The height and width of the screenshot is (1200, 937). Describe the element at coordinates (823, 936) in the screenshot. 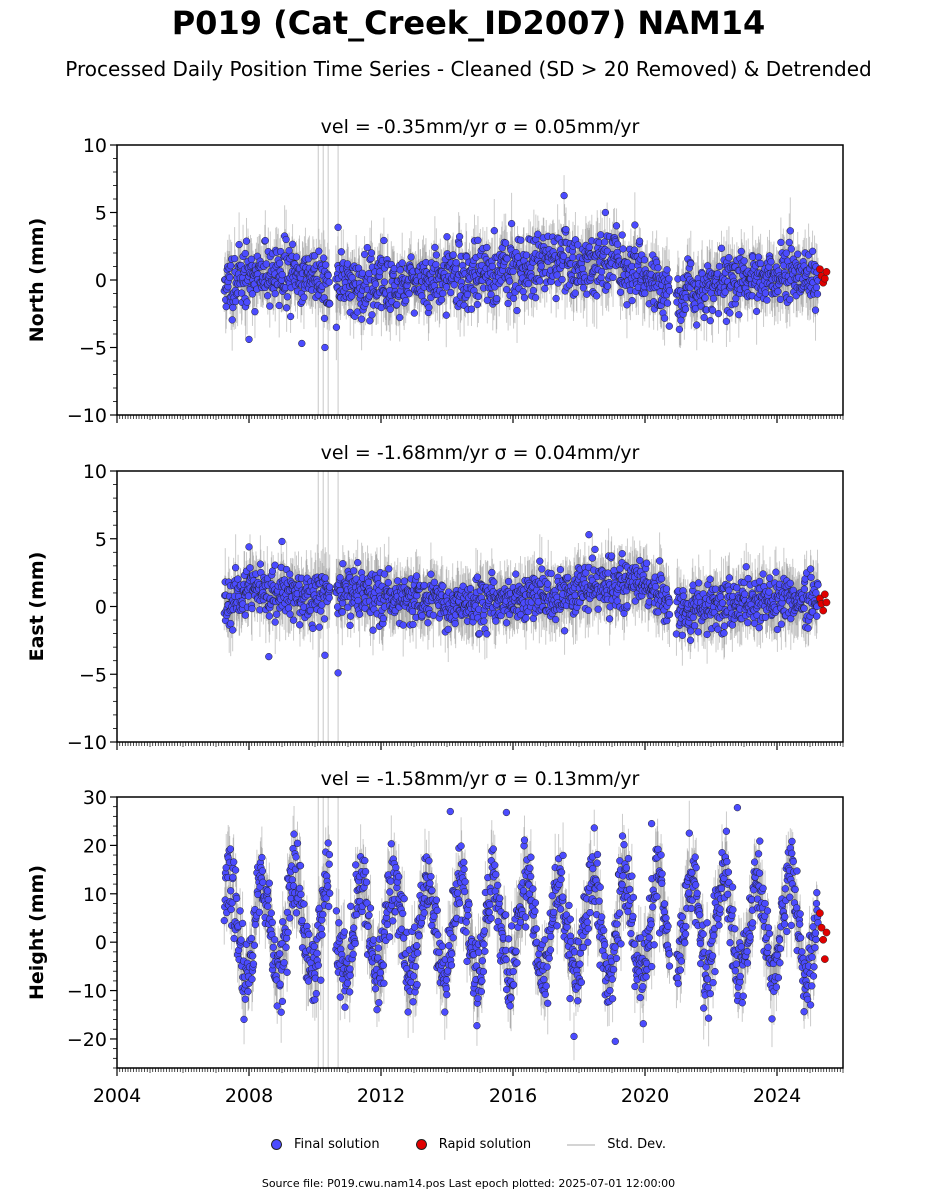

I see `rapid-solution-points` at that location.